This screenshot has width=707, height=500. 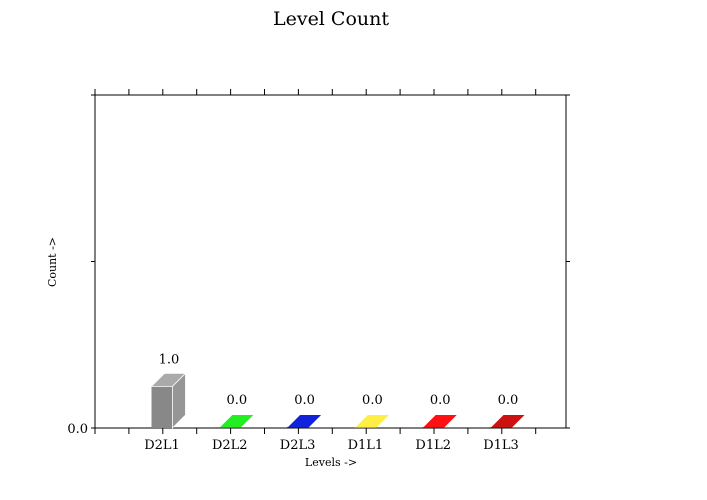 I want to click on x-tick-label: D1L1, so click(x=366, y=445).